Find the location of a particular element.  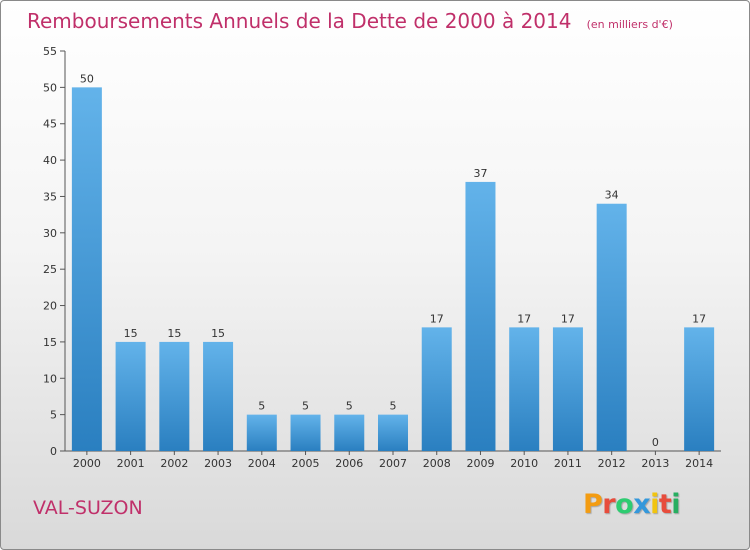

bar-2000 is located at coordinates (86, 269).